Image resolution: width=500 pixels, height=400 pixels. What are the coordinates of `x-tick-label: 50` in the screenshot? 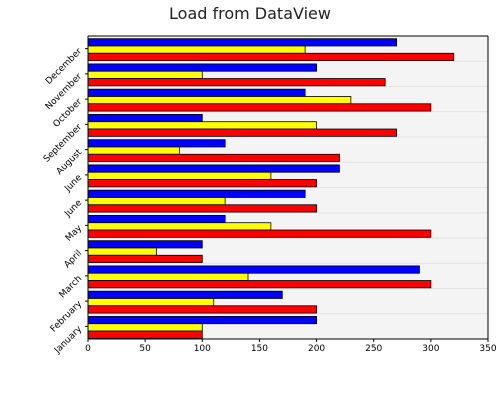 It's located at (145, 349).